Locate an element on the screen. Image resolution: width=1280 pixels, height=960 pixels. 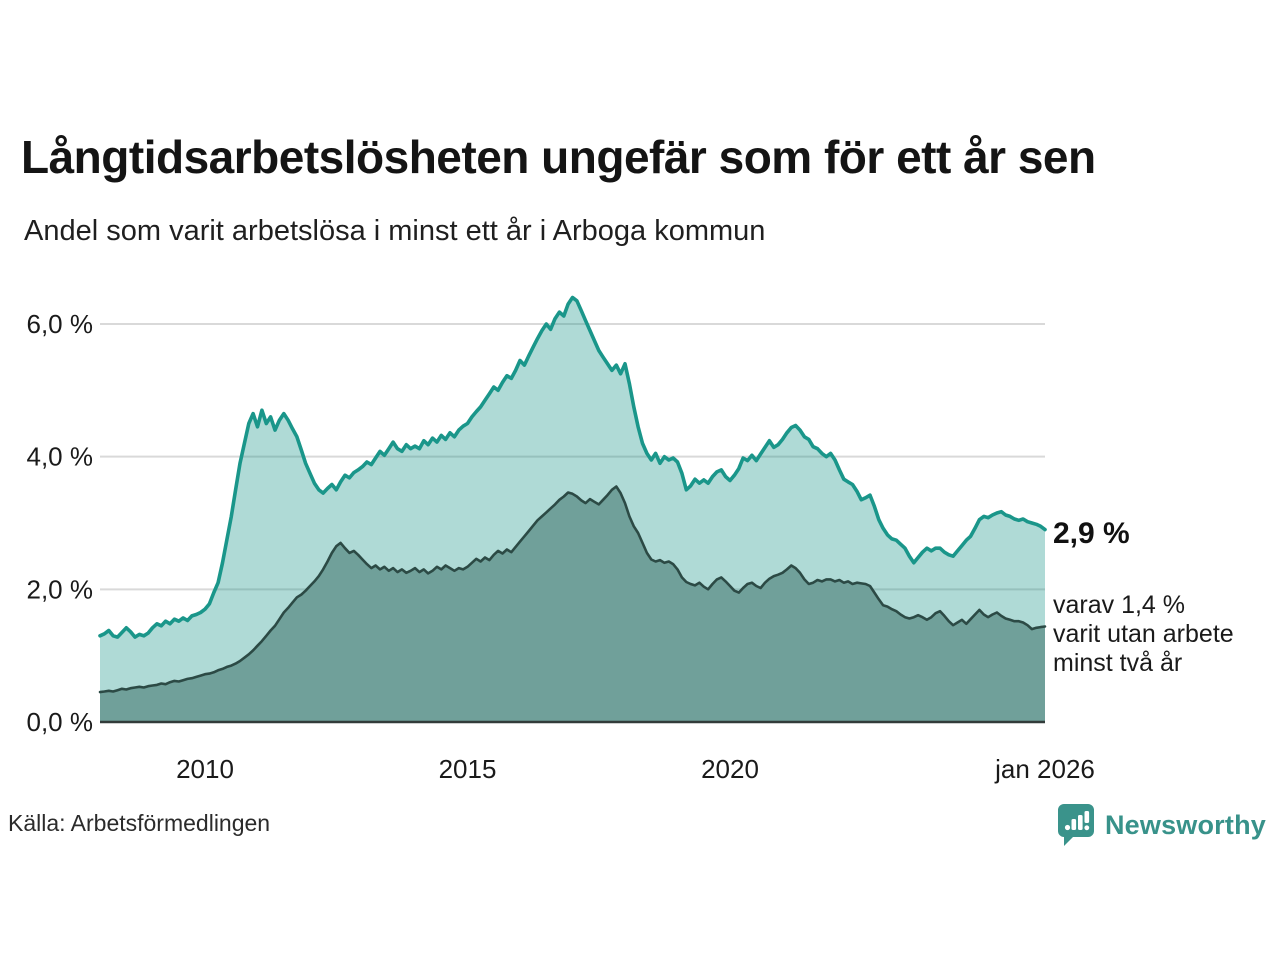
brand-footer: Newsworthy is located at coordinates (1161, 825).